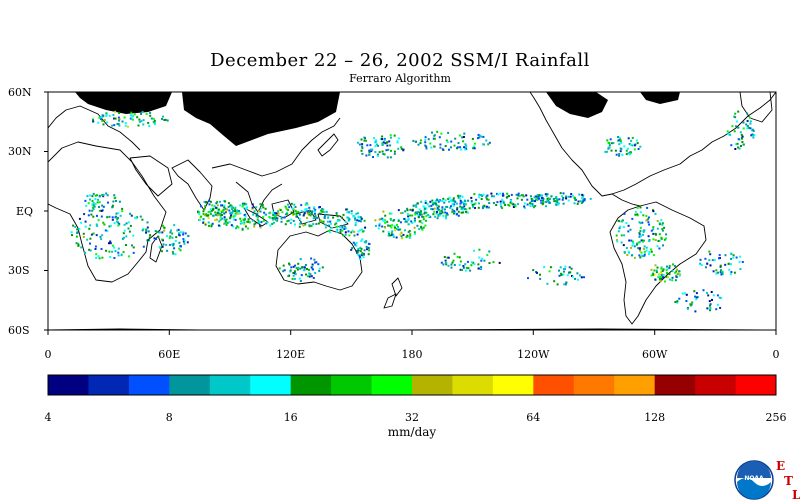 This screenshot has height=500, width=800. I want to click on legend-tick-16: 16, so click(291, 417).